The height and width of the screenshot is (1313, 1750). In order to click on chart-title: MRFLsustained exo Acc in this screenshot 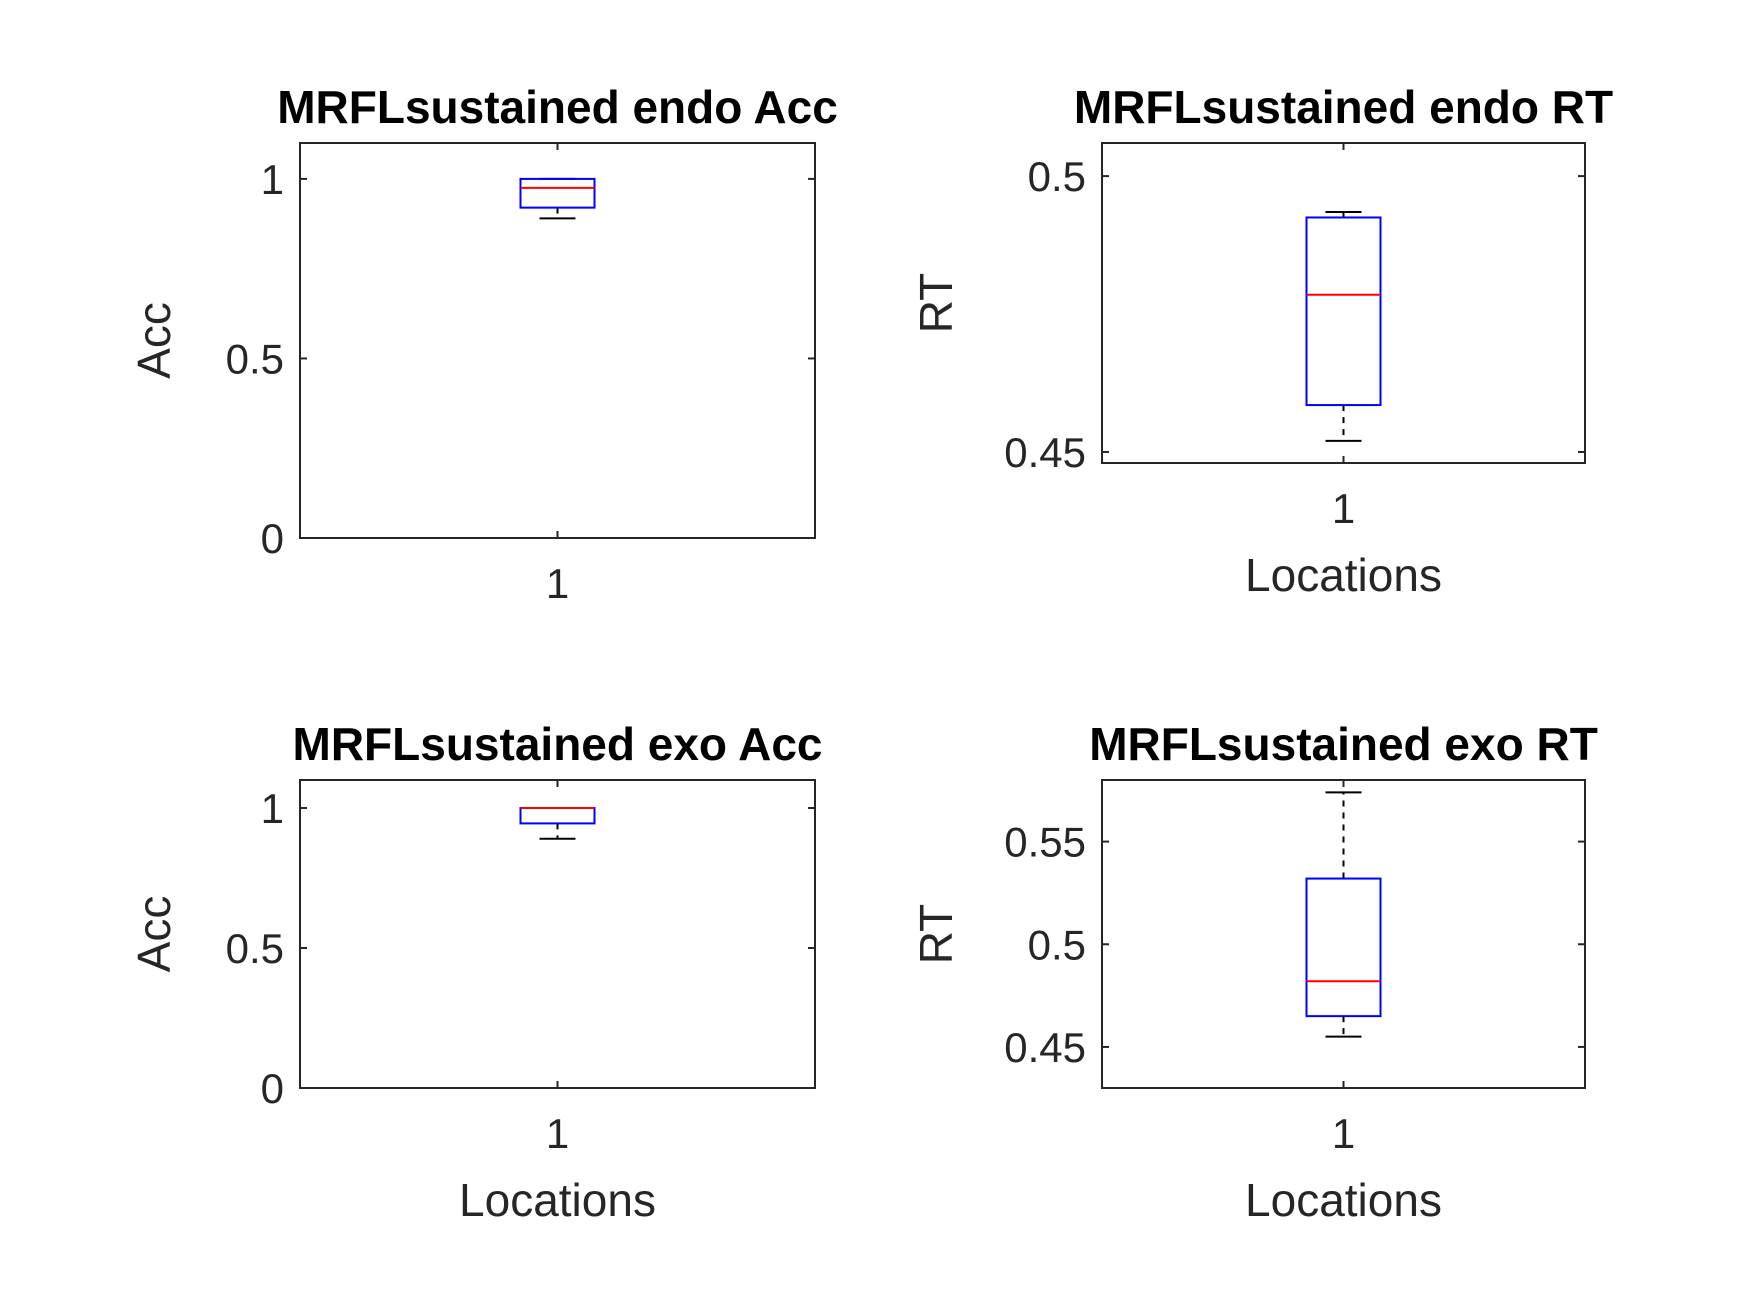, I will do `click(558, 744)`.